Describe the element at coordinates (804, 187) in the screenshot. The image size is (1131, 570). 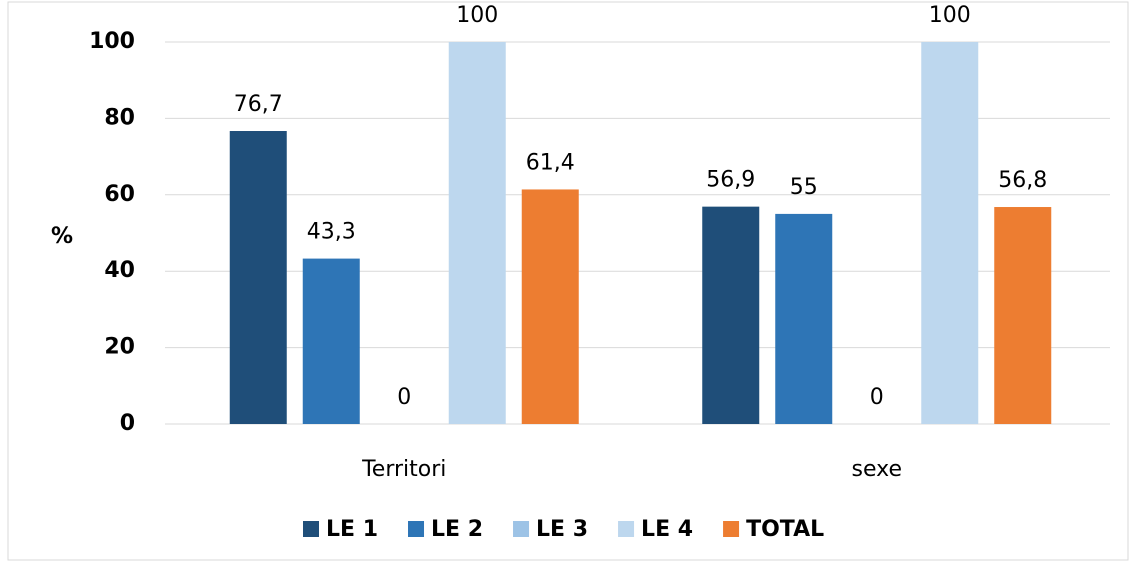
I see `data-label: 55` at that location.